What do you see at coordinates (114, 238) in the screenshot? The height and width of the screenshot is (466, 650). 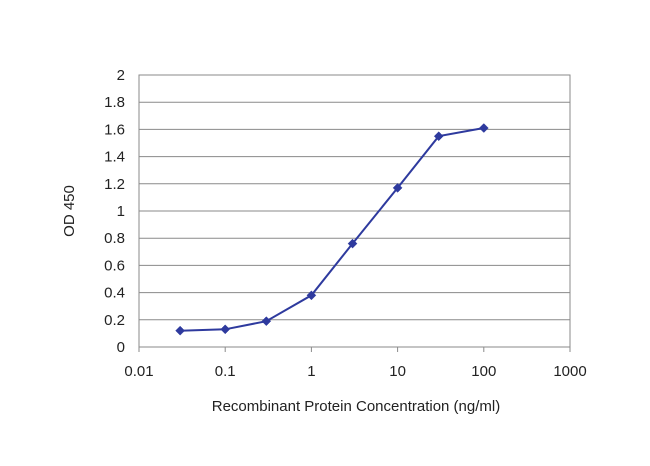 I see `y-tick-label: 0.8` at bounding box center [114, 238].